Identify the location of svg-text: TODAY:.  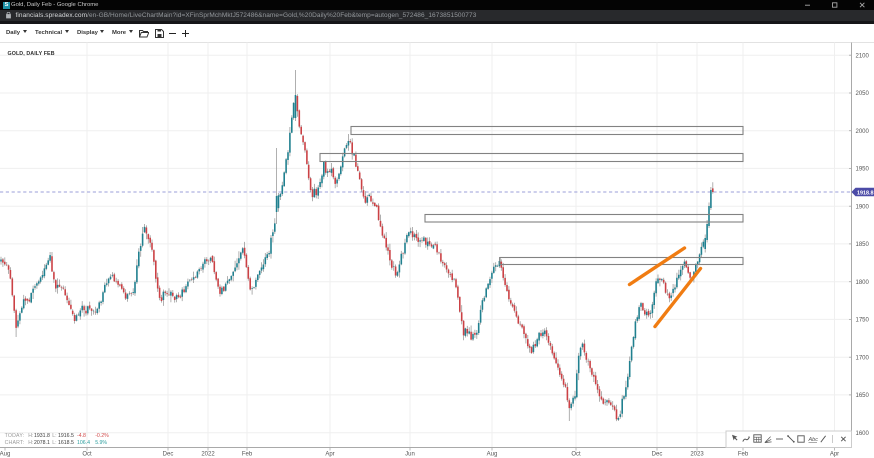
(15, 436).